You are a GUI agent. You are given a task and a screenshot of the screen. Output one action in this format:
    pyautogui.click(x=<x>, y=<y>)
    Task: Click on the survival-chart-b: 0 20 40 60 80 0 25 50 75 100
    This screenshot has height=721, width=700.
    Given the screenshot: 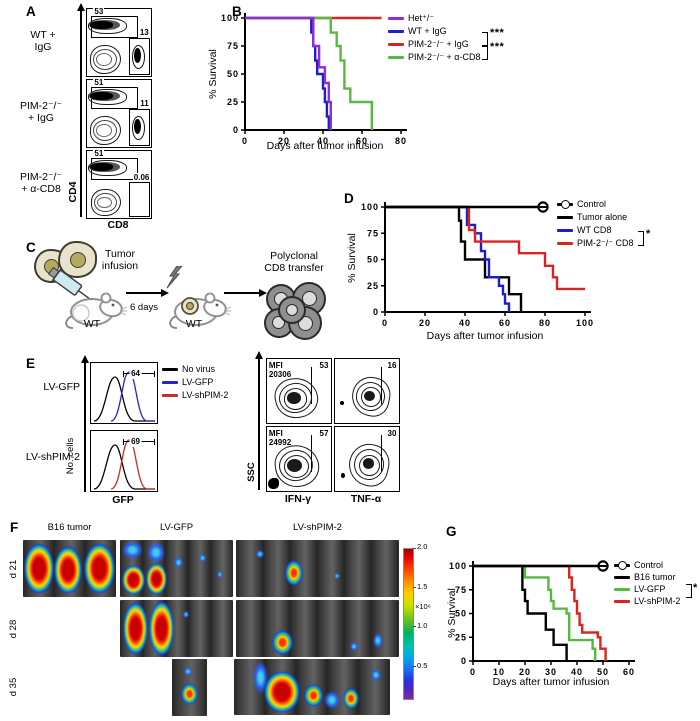 What is the action you would take?
    pyautogui.click(x=370, y=80)
    